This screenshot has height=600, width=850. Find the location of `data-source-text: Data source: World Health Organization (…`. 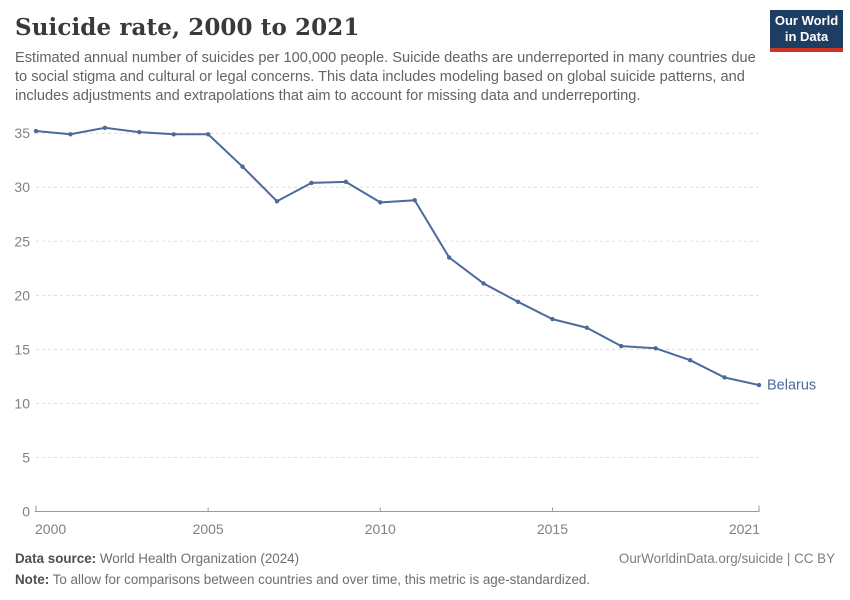

data-source-text: Data source: World Health Organization (… is located at coordinates (157, 558).